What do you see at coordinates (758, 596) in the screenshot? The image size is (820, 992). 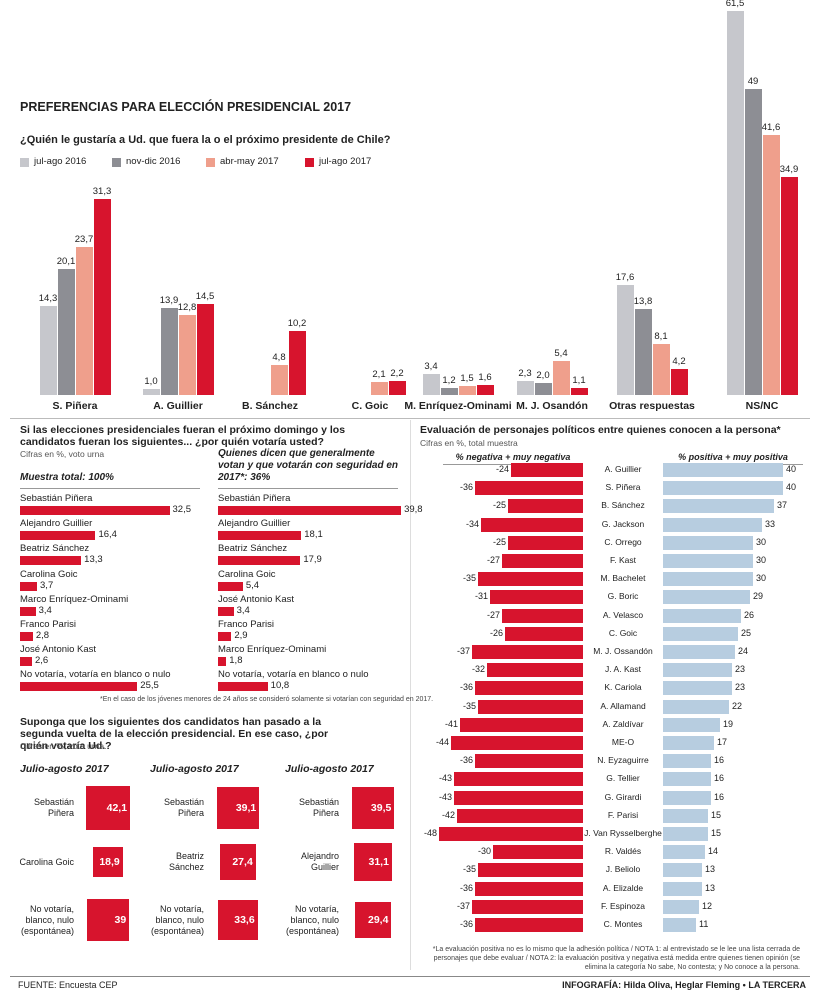 I see `value-label: 29` at bounding box center [758, 596].